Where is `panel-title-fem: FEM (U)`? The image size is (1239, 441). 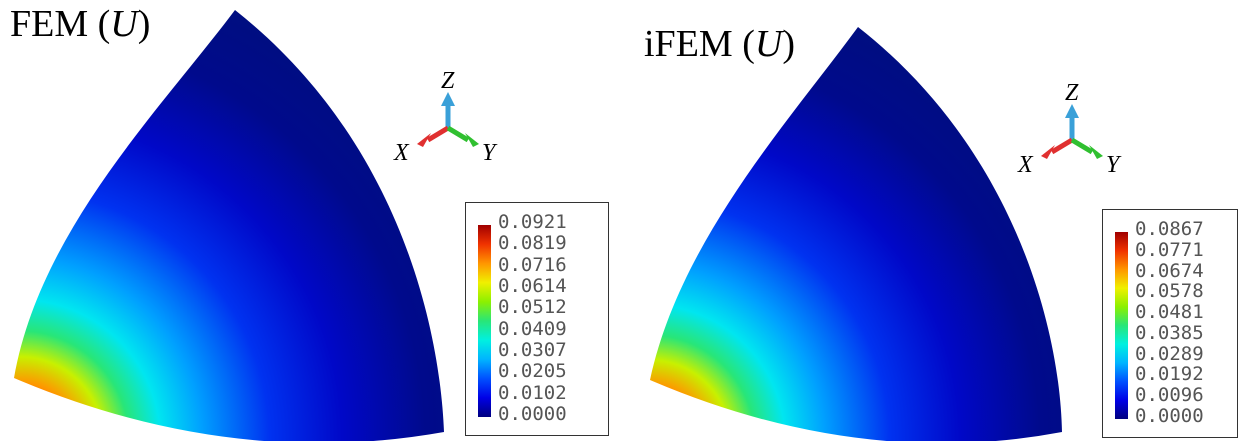 panel-title-fem: FEM (U) is located at coordinates (80, 24).